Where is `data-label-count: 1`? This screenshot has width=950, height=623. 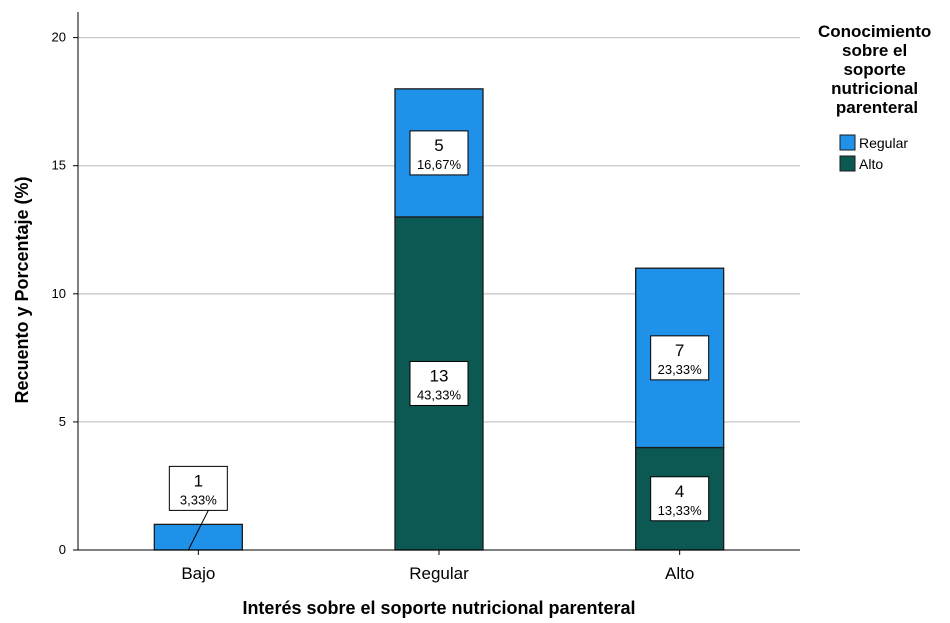
data-label-count: 1 is located at coordinates (198, 480).